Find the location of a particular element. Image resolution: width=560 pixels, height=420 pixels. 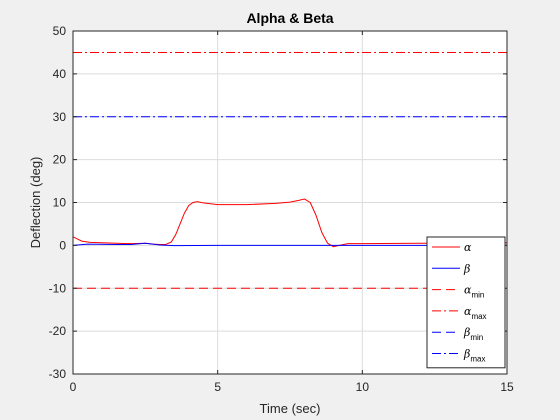

legend-box is located at coordinates (466, 302).